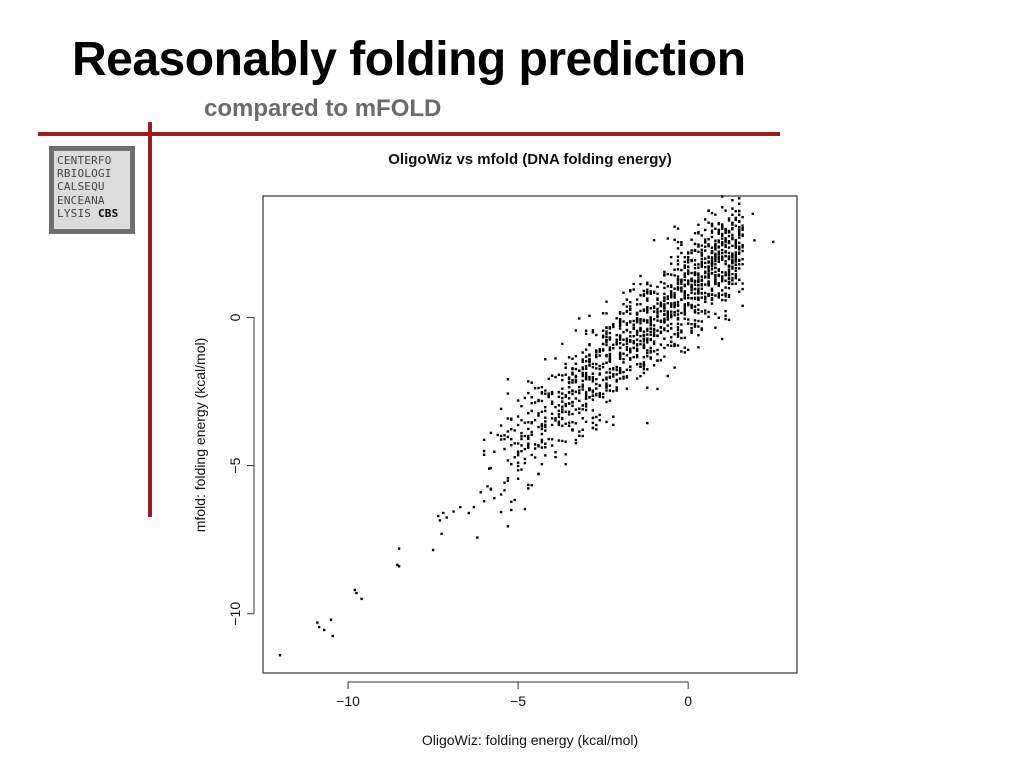  I want to click on logo-line: ENCEANA, so click(81, 200).